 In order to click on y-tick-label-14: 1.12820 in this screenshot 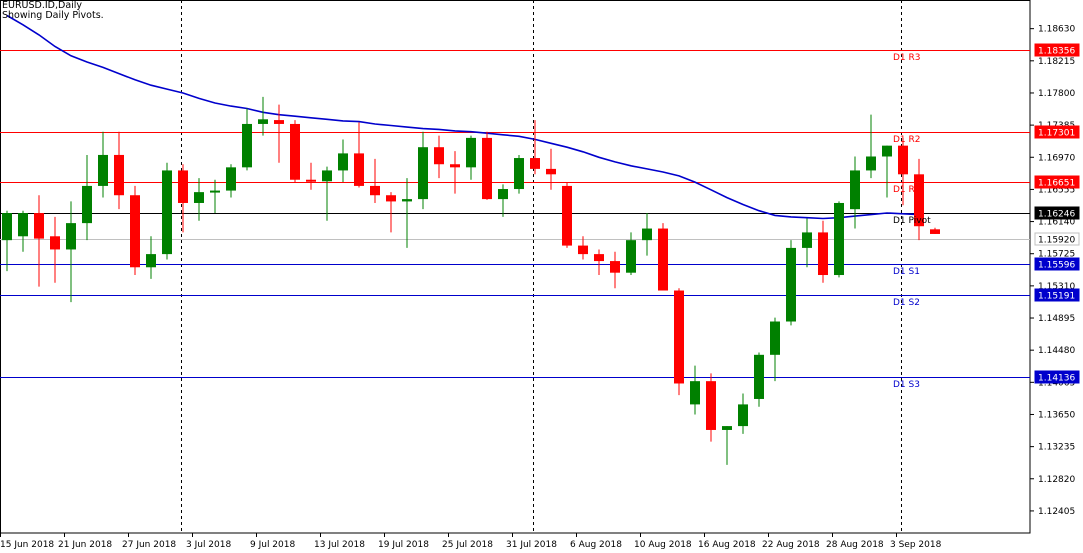, I will do `click(1056, 480)`.